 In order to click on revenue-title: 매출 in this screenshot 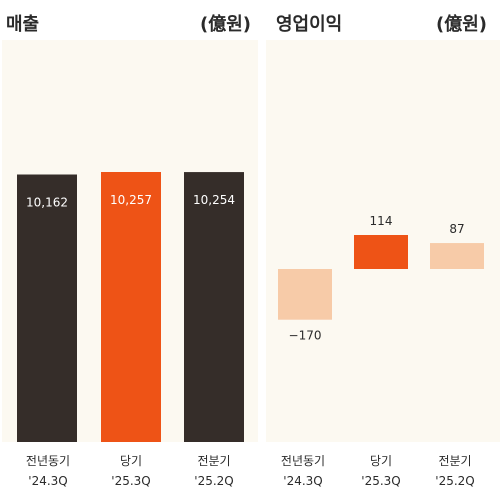, I will do `click(23, 24)`.